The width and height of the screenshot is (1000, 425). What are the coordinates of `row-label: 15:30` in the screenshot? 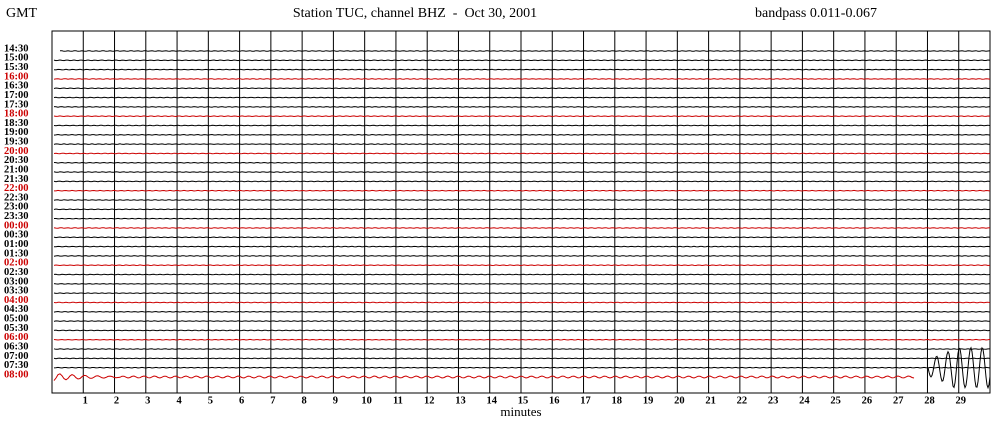 It's located at (16, 67).